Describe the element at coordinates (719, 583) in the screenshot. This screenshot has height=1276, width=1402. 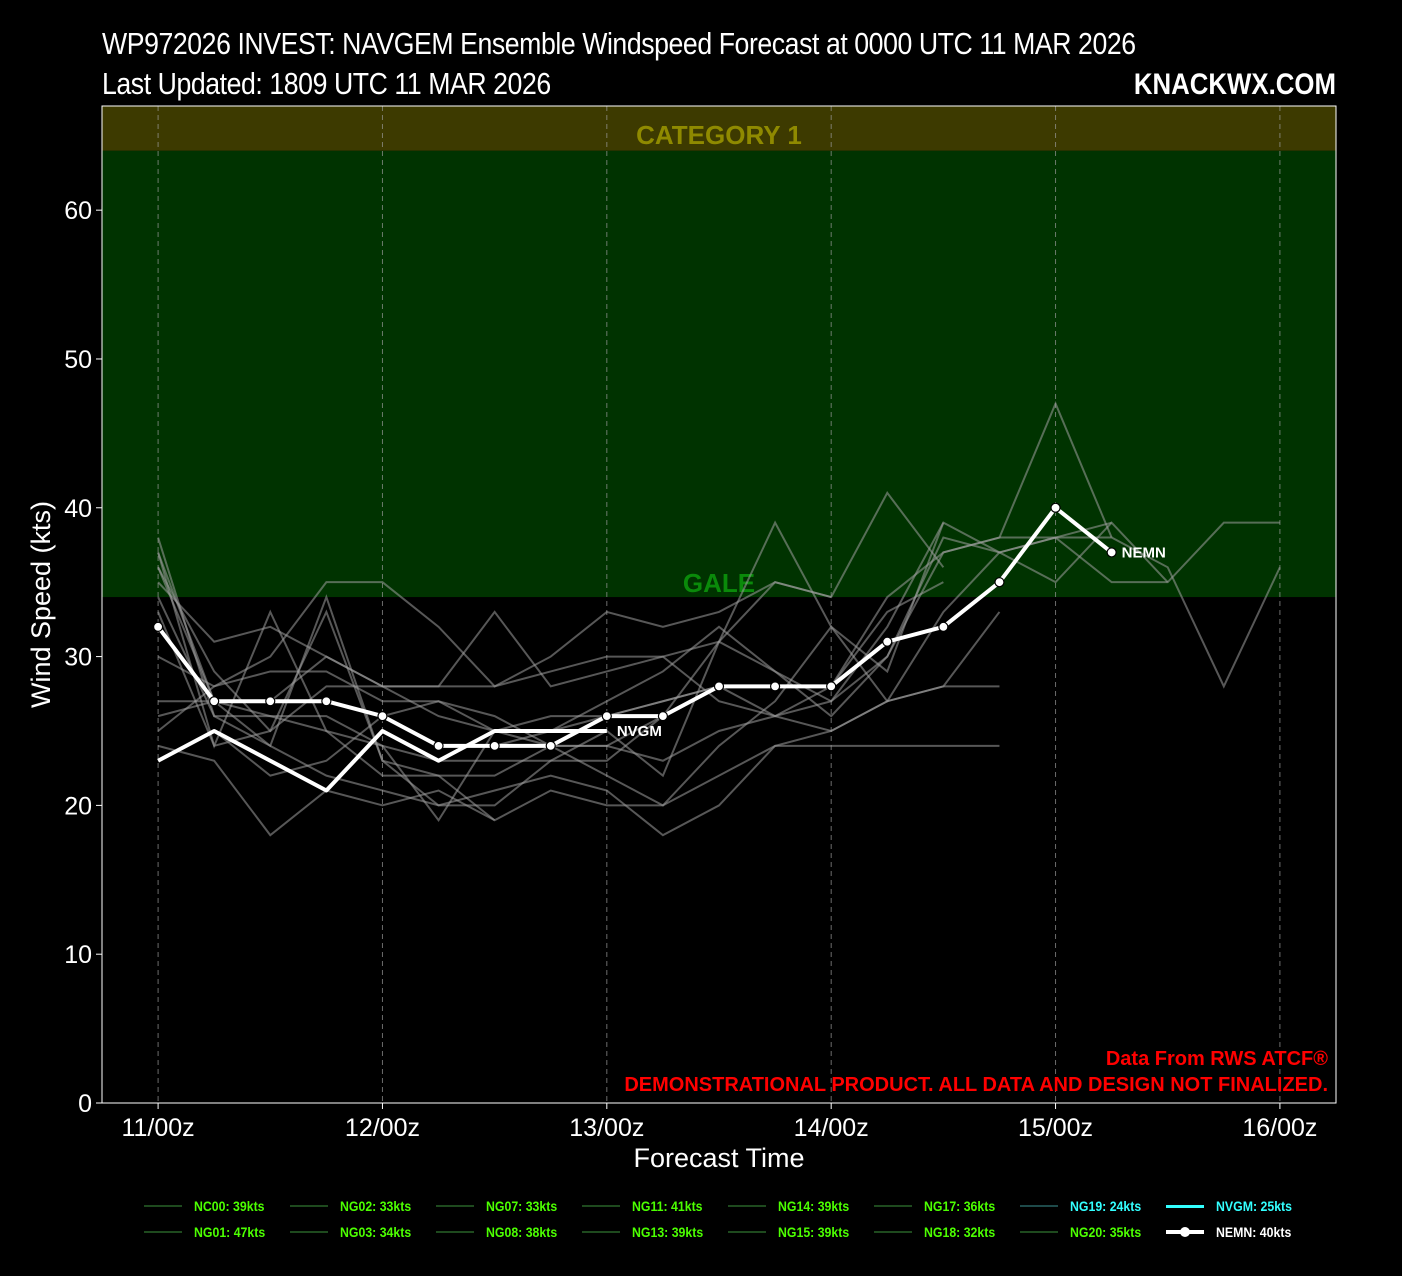
I see `band-label-gale: GALE` at that location.